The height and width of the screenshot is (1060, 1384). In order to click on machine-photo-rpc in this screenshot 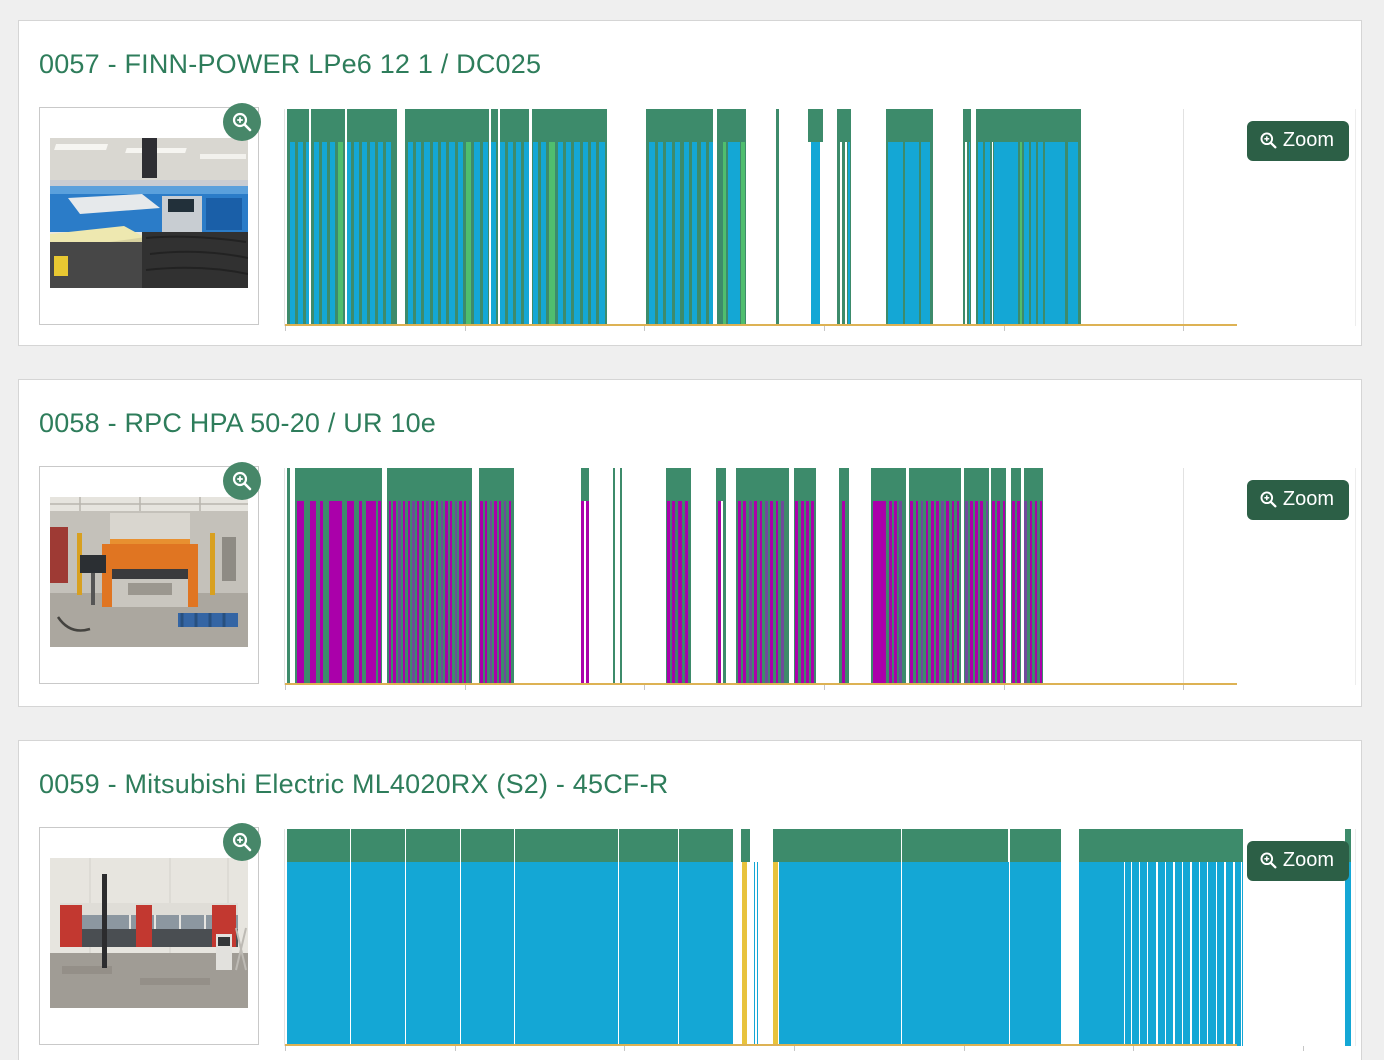, I will do `click(149, 572)`.